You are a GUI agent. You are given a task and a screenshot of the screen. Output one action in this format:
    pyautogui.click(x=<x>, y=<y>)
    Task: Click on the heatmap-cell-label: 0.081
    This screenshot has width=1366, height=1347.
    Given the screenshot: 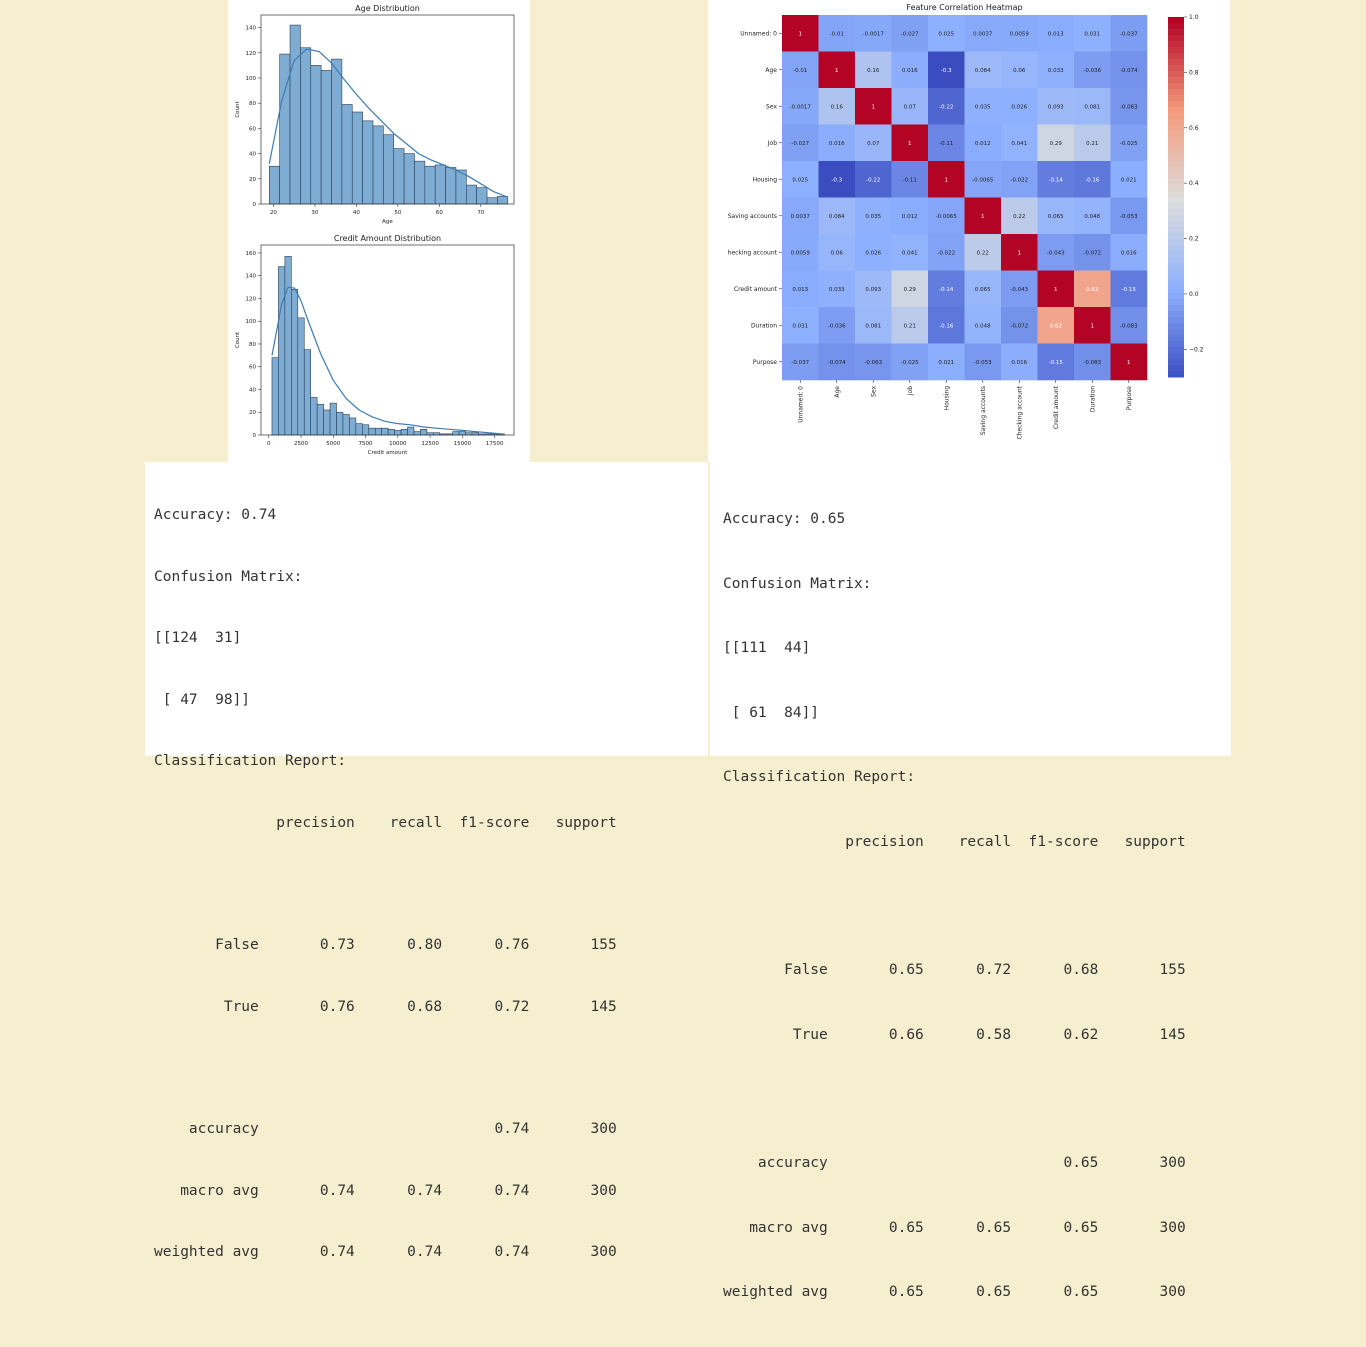 What is the action you would take?
    pyautogui.click(x=1092, y=107)
    